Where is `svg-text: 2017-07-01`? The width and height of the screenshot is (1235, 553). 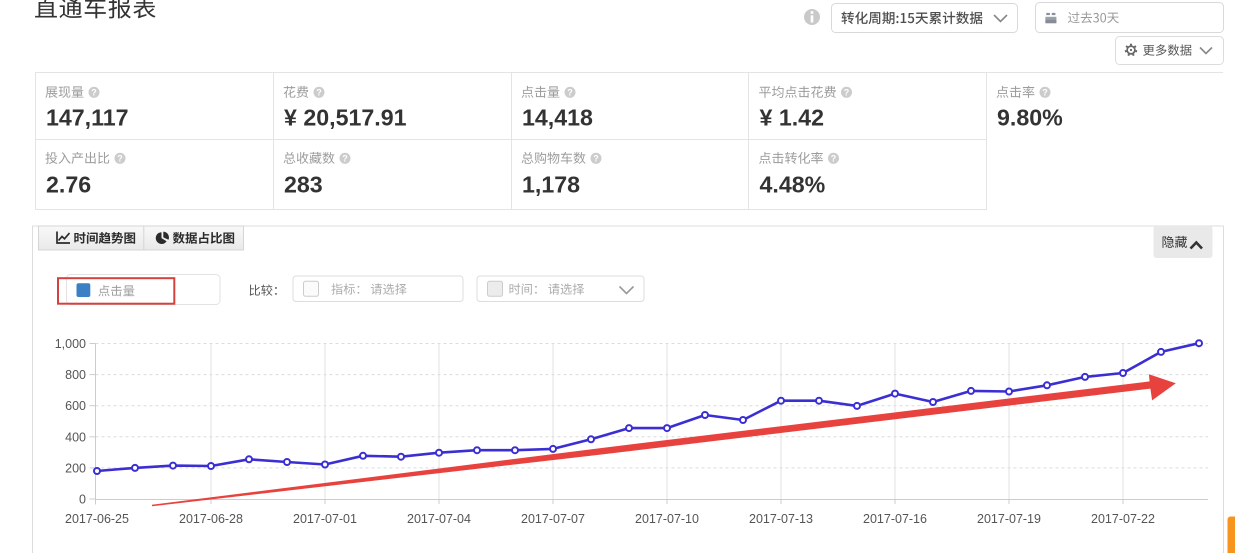 svg-text: 2017-07-01 is located at coordinates (325, 519).